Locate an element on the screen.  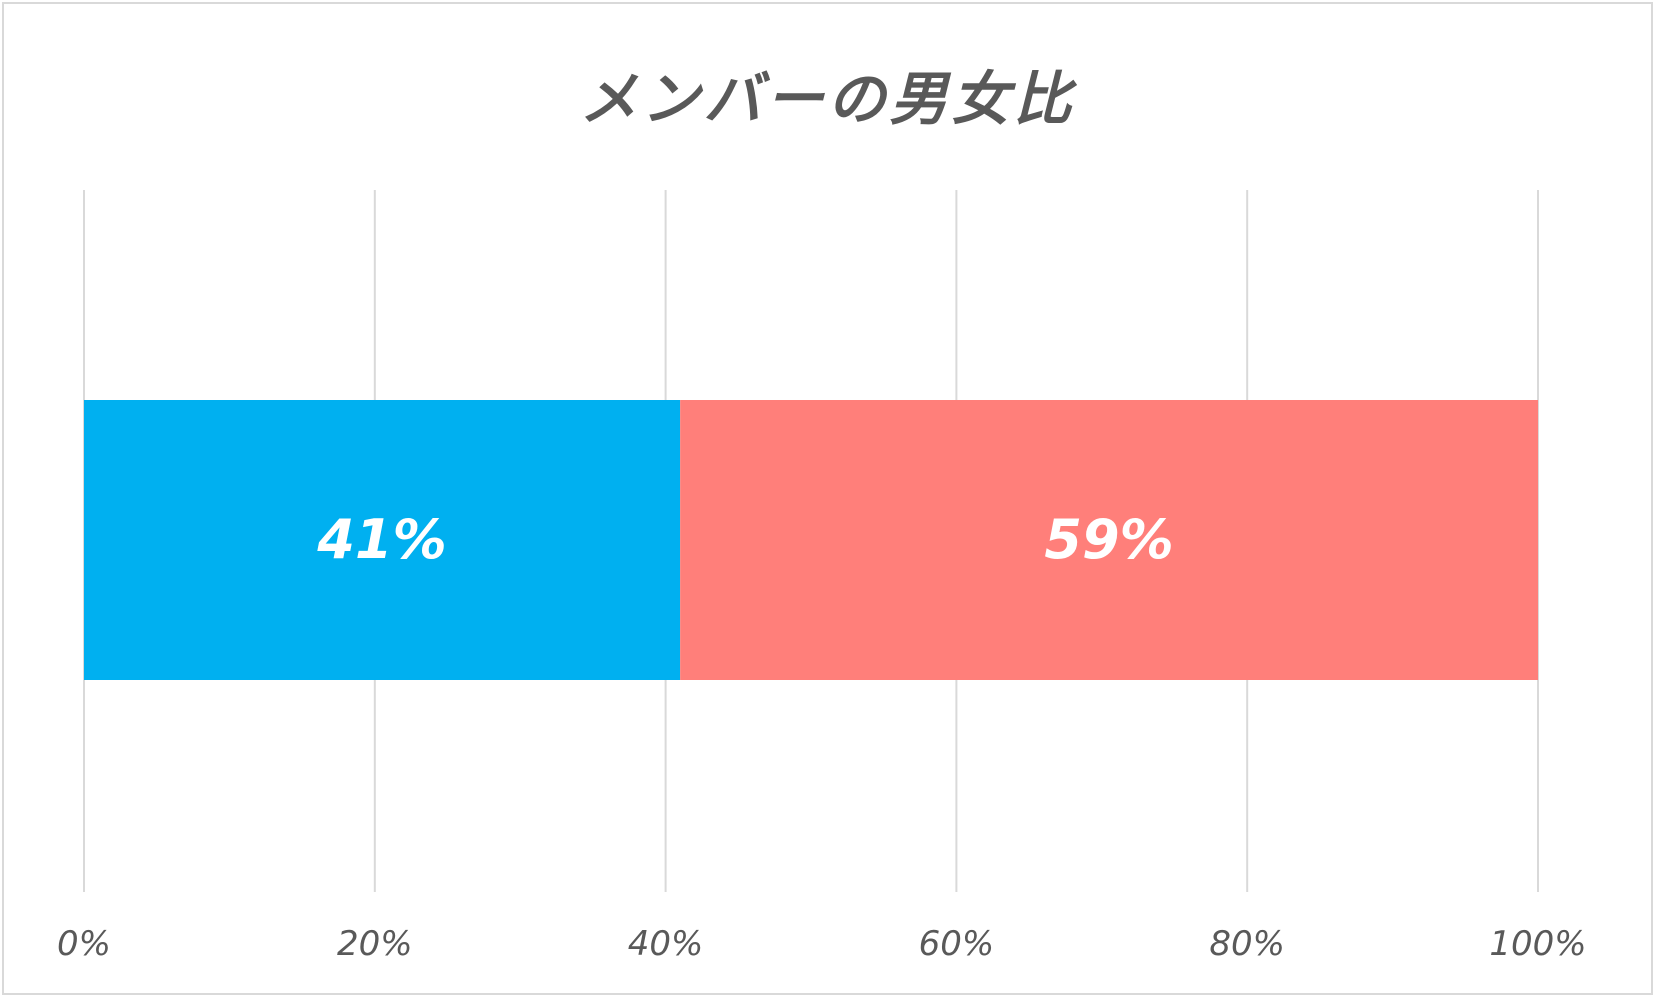
x-tick-label-5: 100% is located at coordinates (1537, 944).